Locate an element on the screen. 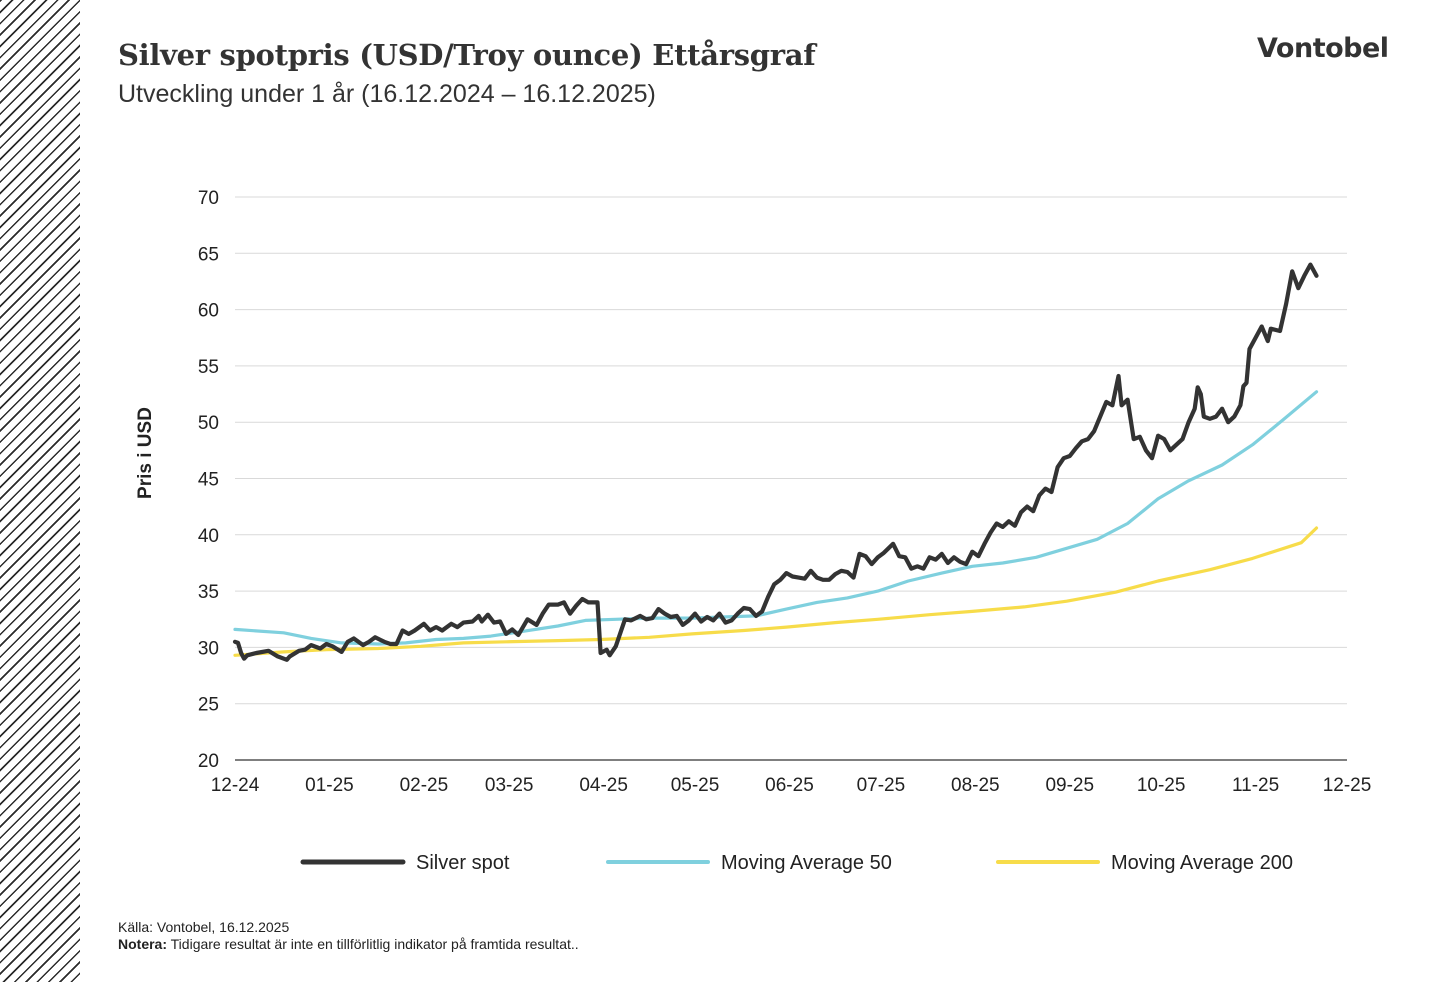 This screenshot has height=982, width=1436. source-line: Källa: Vontobel, 16.12.2025 is located at coordinates (204, 927).